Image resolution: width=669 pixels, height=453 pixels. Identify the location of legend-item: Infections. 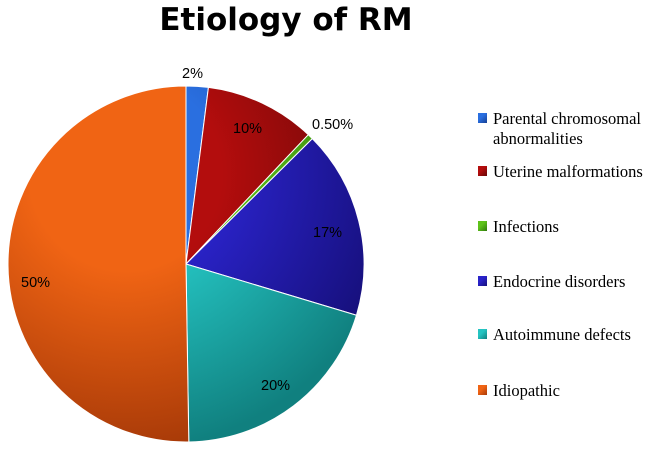
(573, 227).